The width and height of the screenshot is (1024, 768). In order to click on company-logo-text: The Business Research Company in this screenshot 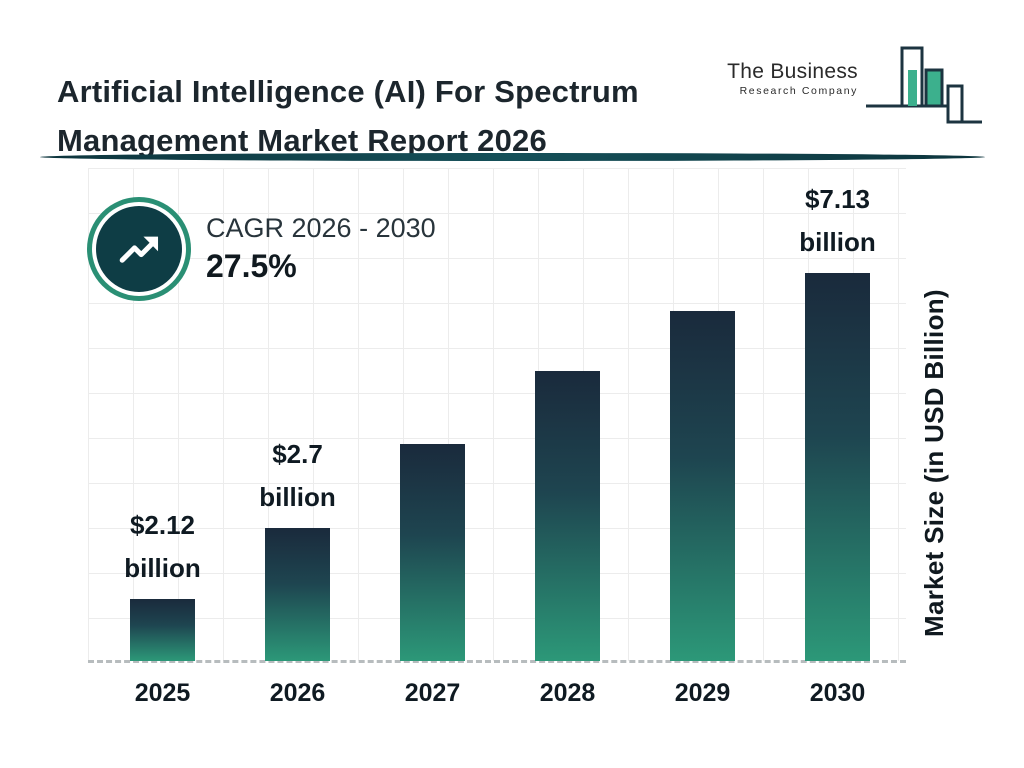, I will do `click(792, 78)`.